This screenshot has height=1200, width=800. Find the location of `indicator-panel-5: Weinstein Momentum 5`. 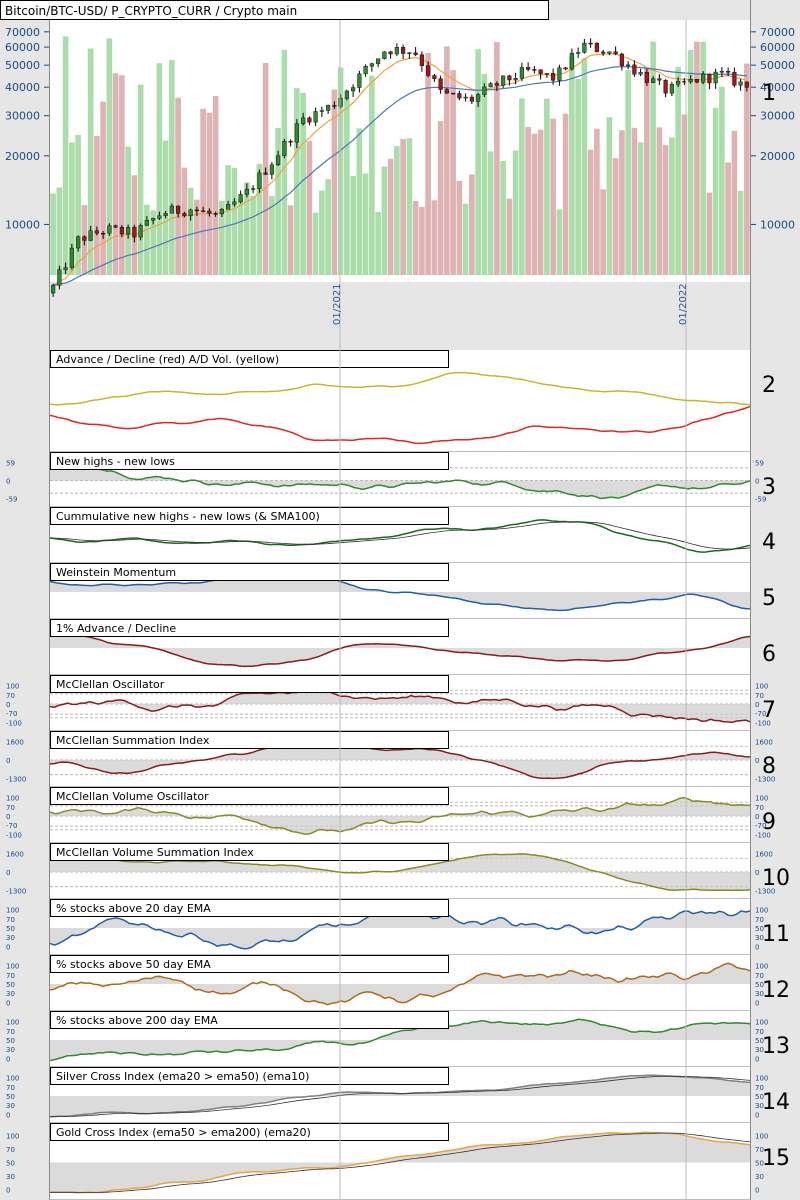

indicator-panel-5: Weinstein Momentum 5 is located at coordinates (412, 591).